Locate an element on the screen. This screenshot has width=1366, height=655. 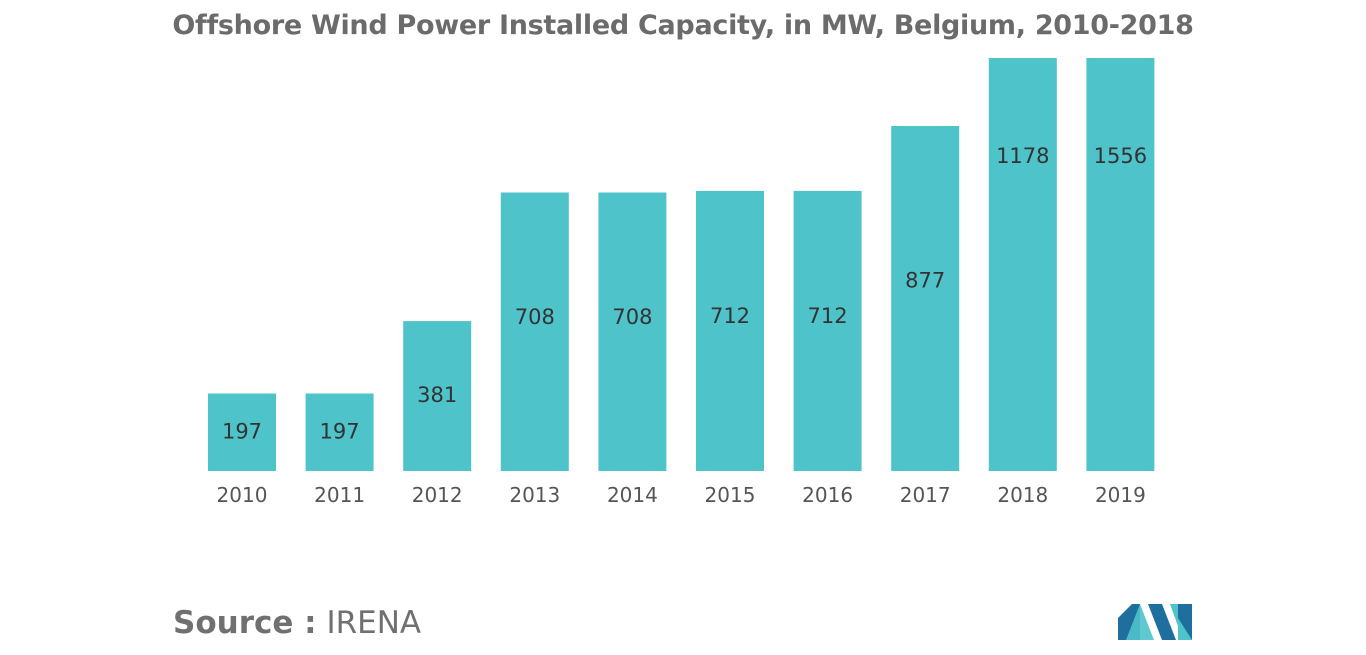
data-label-2019: 1556 is located at coordinates (1120, 156).